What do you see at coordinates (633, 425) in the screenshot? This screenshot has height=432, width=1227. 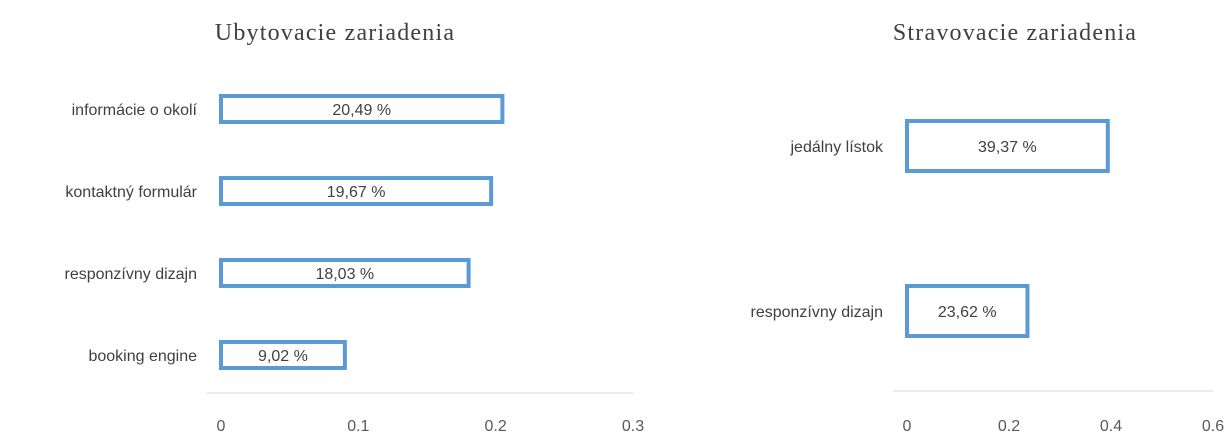 I see `x-tick-label: 0.3` at bounding box center [633, 425].